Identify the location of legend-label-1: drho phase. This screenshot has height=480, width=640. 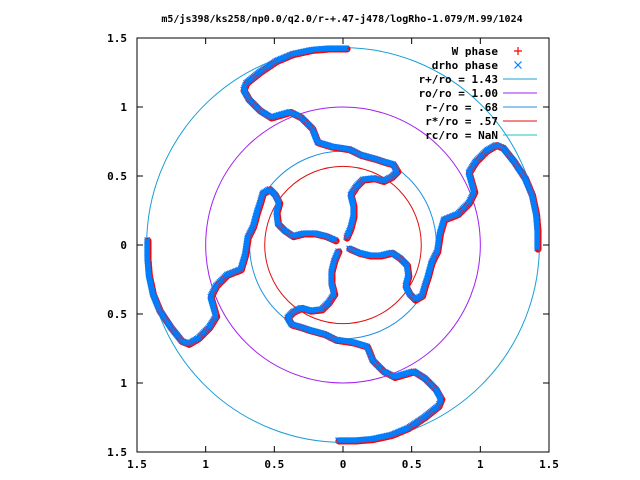
(465, 65).